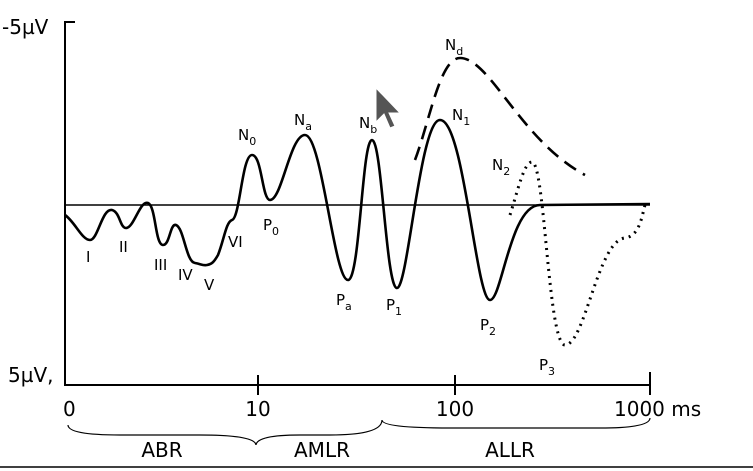 The height and width of the screenshot is (471, 753). Describe the element at coordinates (373, 129) in the screenshot. I see `peak-sub: b` at that location.